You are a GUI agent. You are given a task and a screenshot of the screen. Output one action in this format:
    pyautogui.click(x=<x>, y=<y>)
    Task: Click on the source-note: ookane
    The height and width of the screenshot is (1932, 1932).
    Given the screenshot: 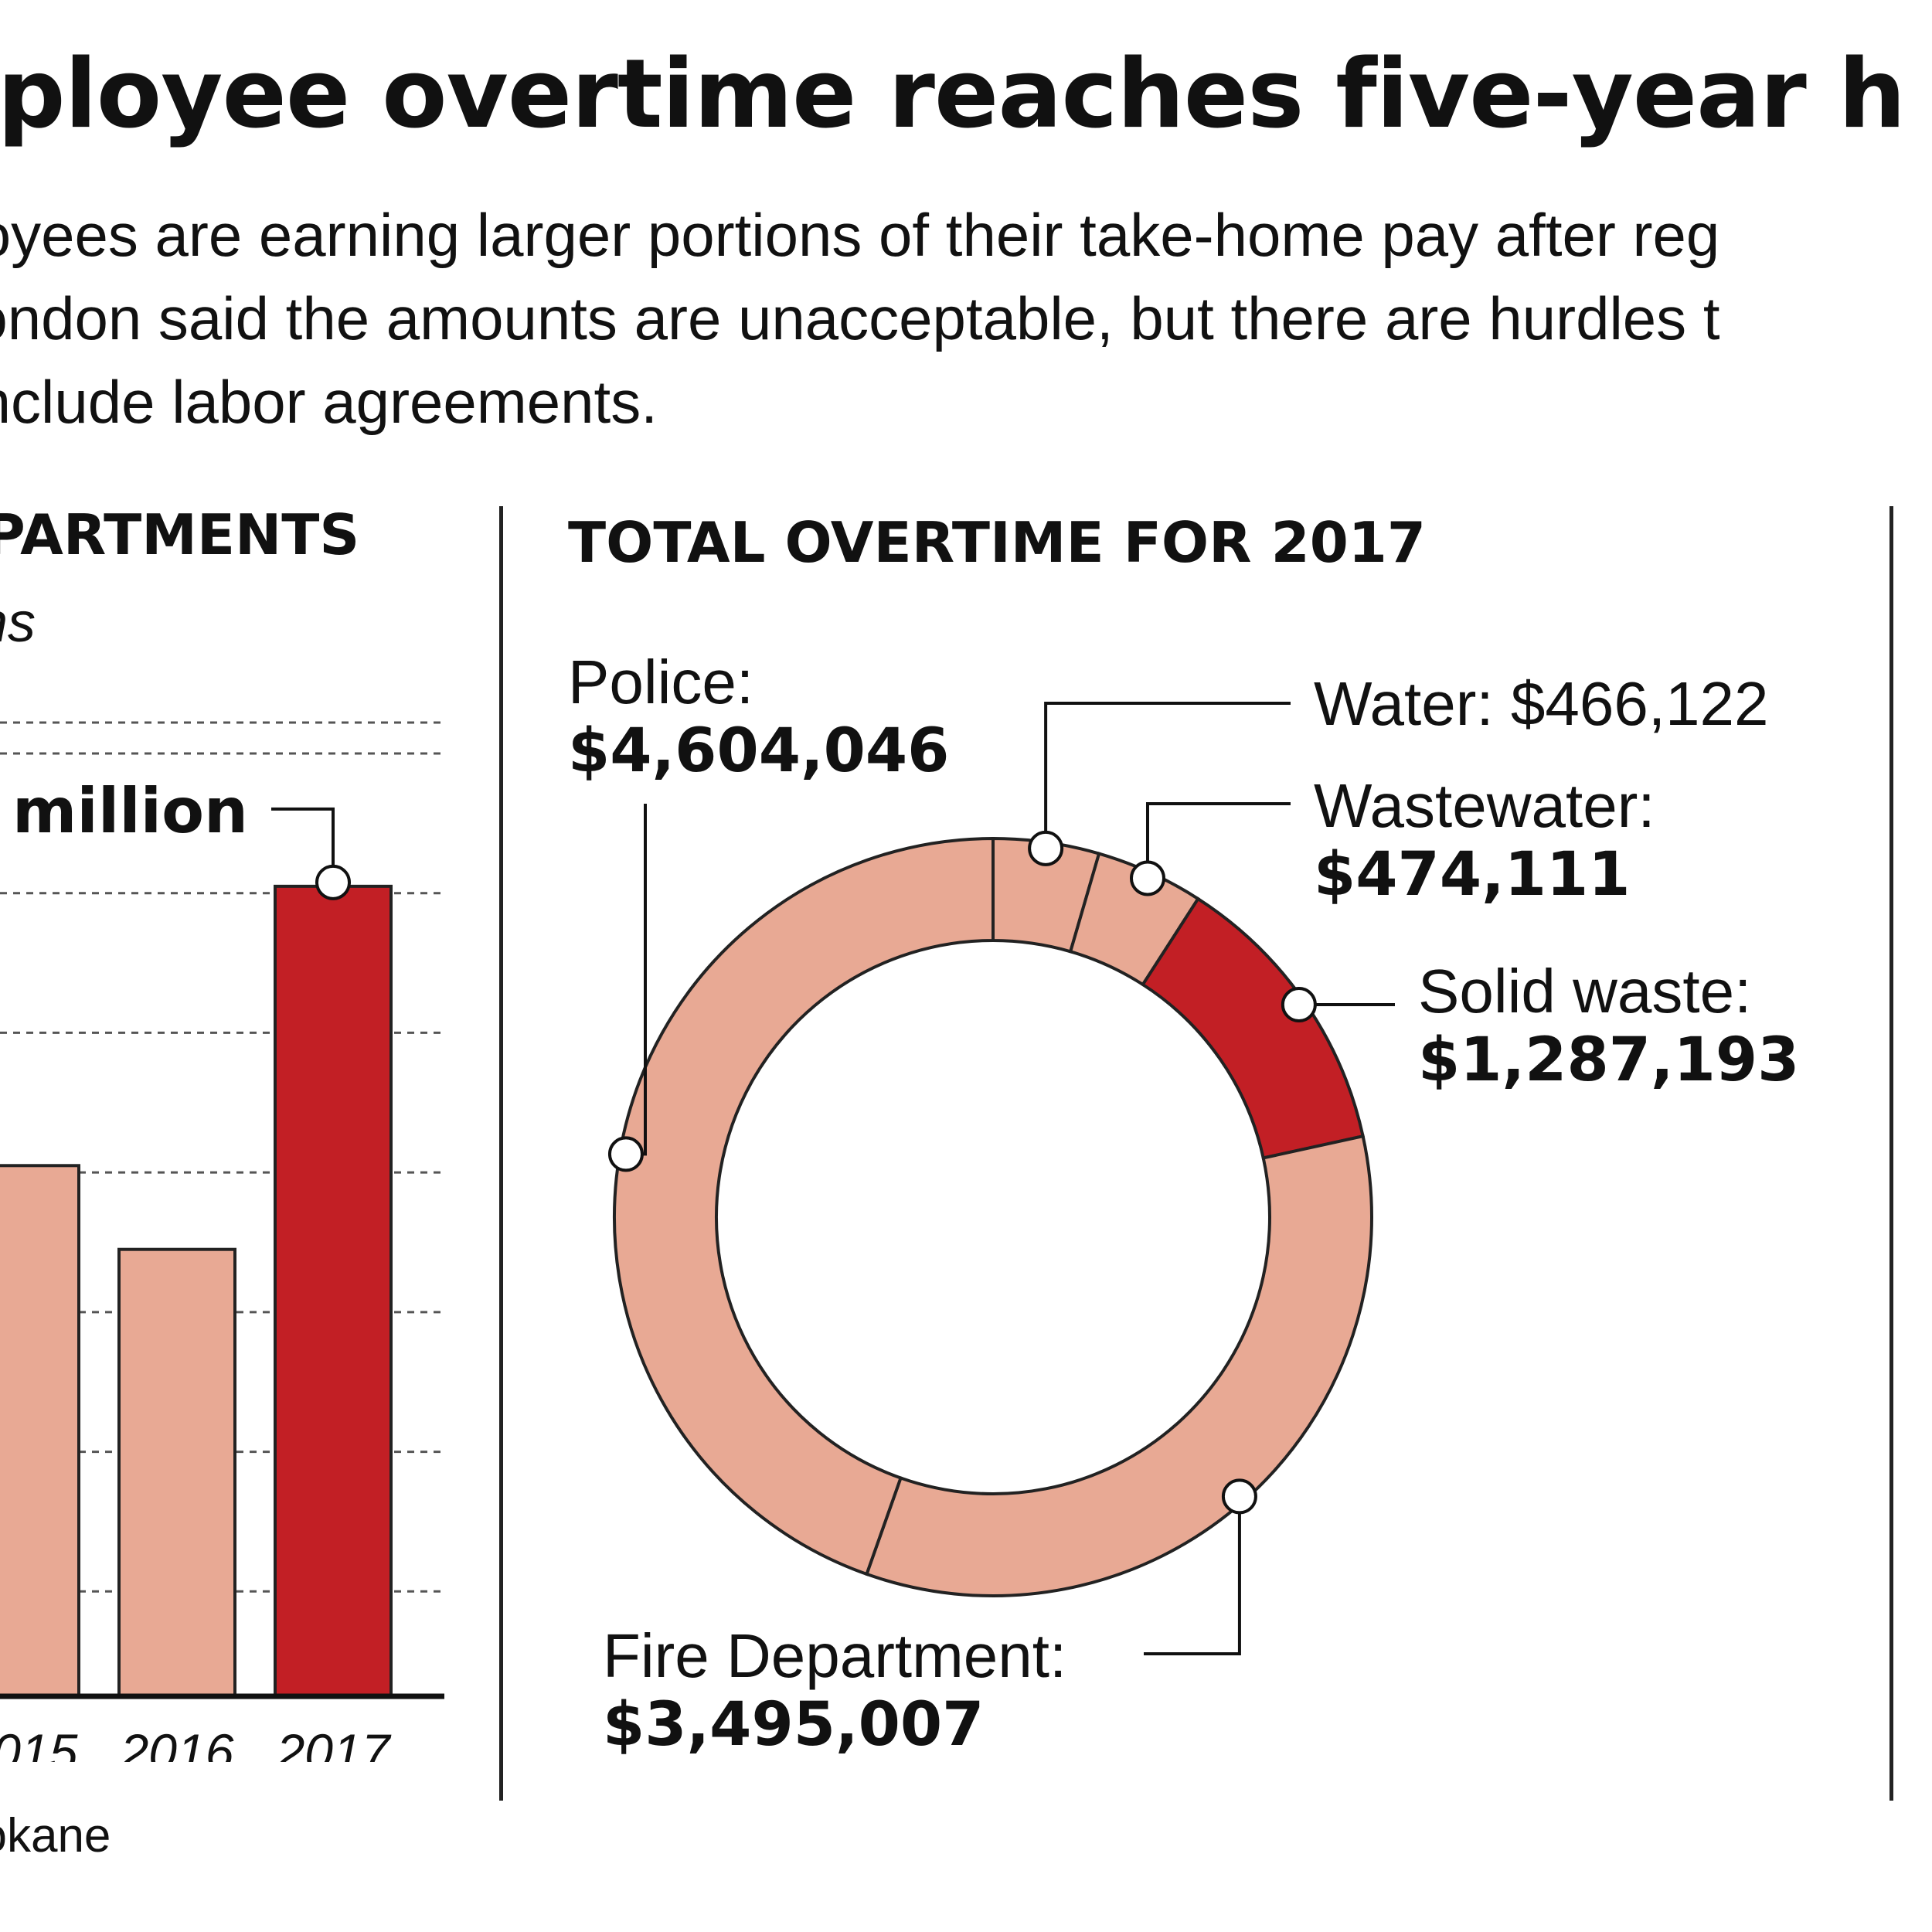 What is the action you would take?
    pyautogui.click(x=55, y=1836)
    